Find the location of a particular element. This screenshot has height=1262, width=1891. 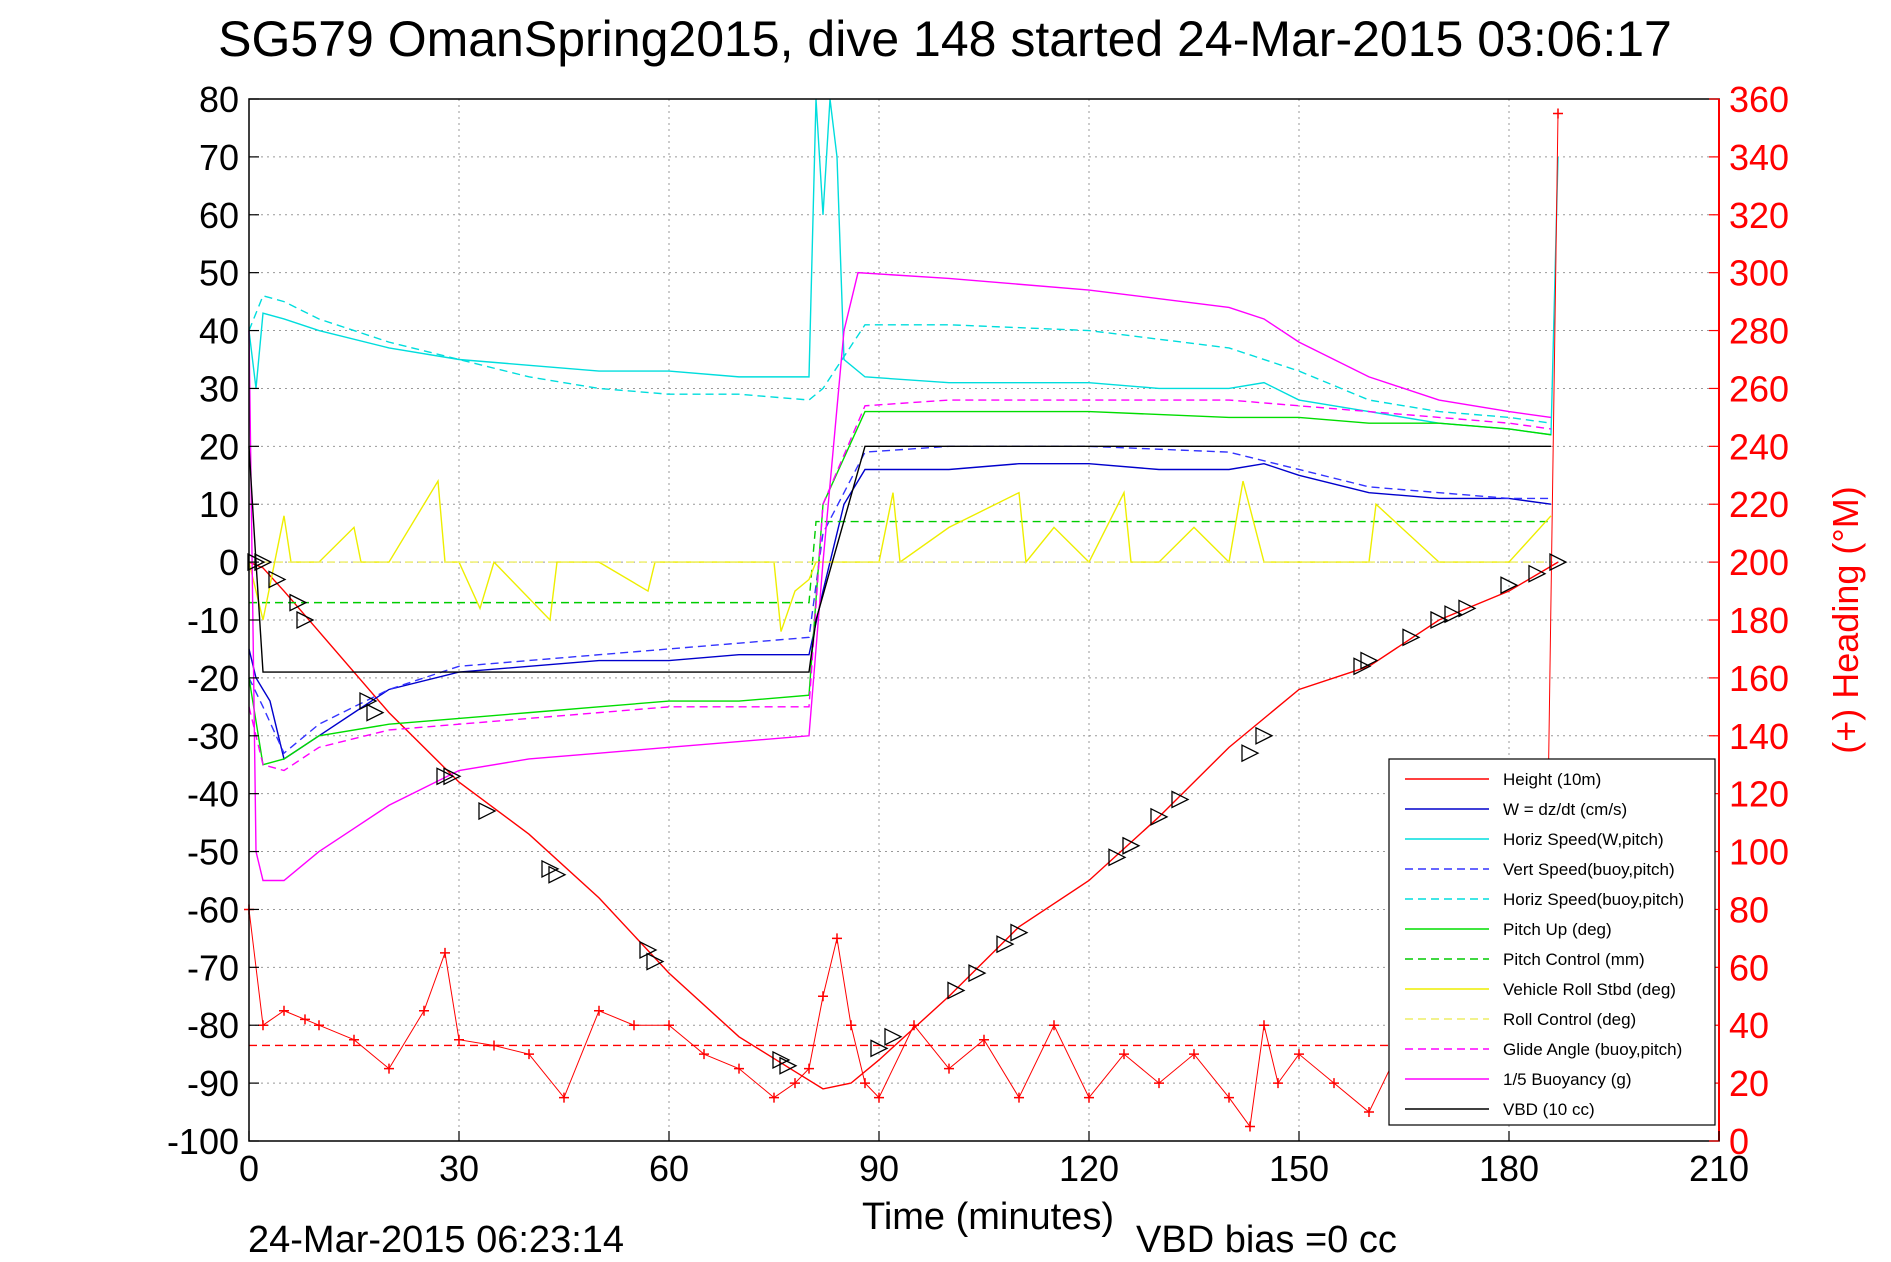

x-axis-label: Time (minutes) is located at coordinates (988, 1217).